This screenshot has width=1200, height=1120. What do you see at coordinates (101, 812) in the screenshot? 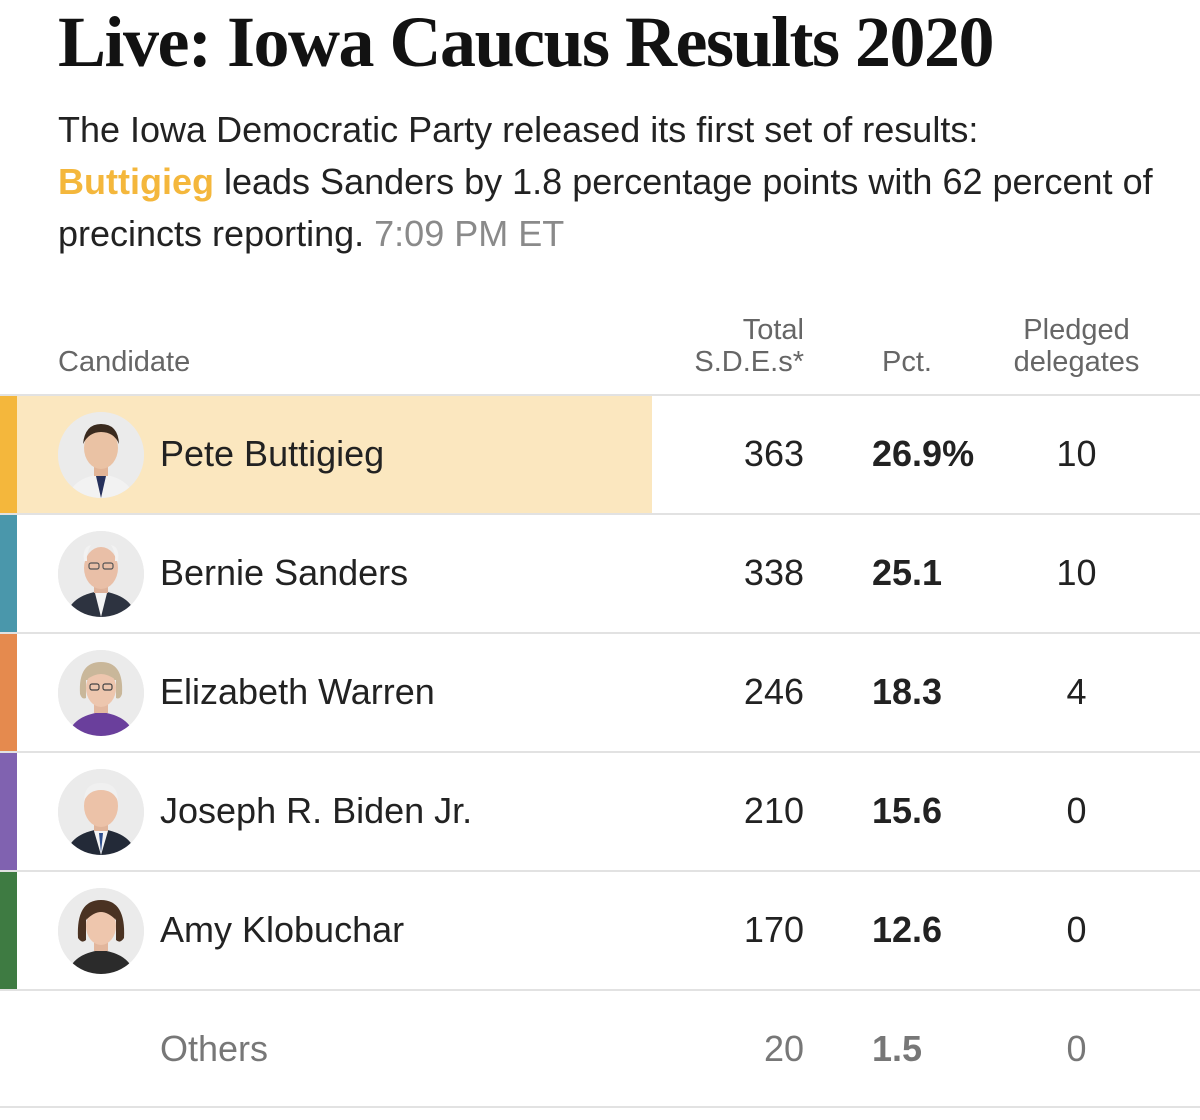
I see `biden-photo-icon` at bounding box center [101, 812].